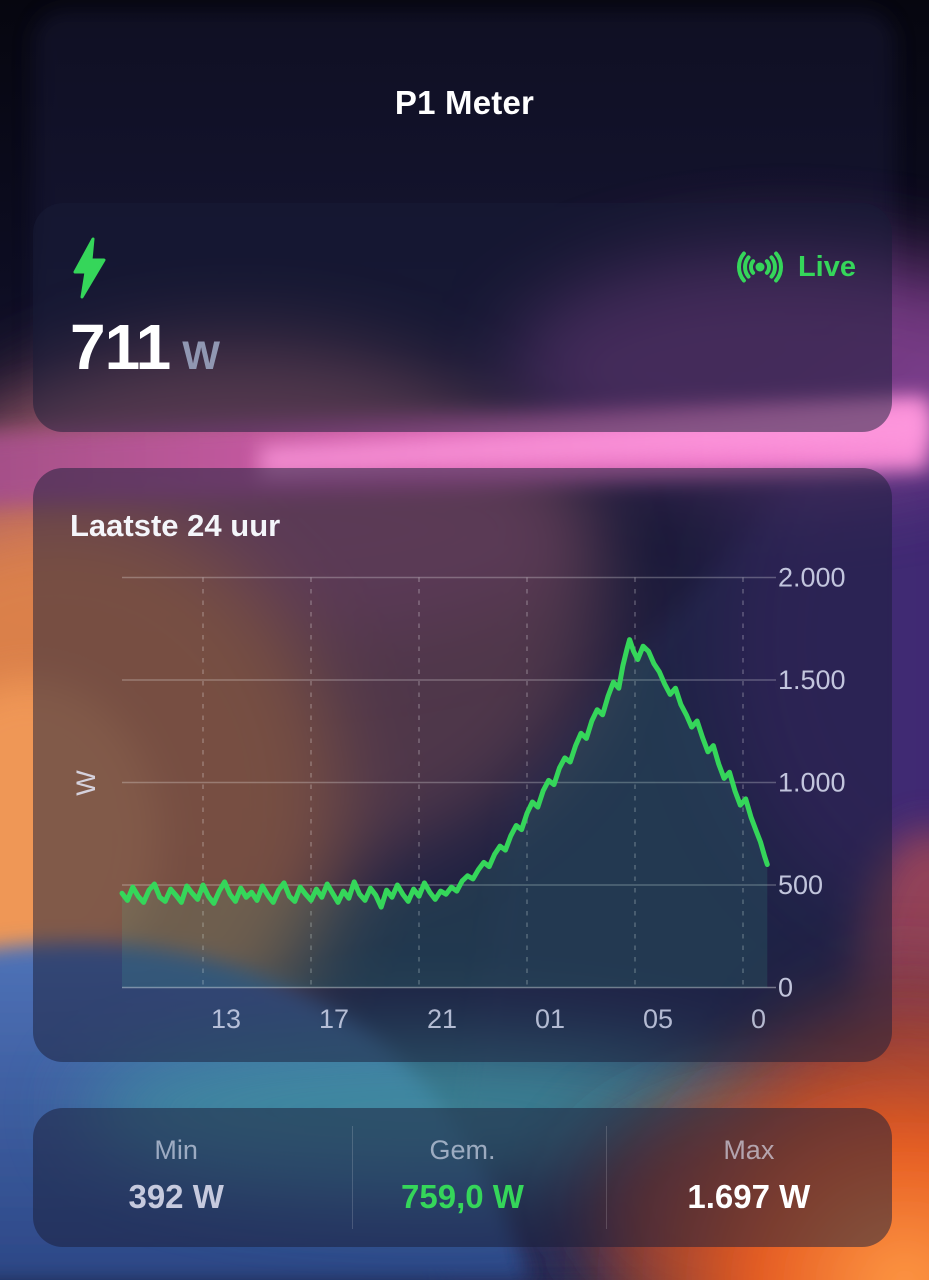 This screenshot has width=929, height=1280. Describe the element at coordinates (120, 347) in the screenshot. I see `power-value: 711` at that location.